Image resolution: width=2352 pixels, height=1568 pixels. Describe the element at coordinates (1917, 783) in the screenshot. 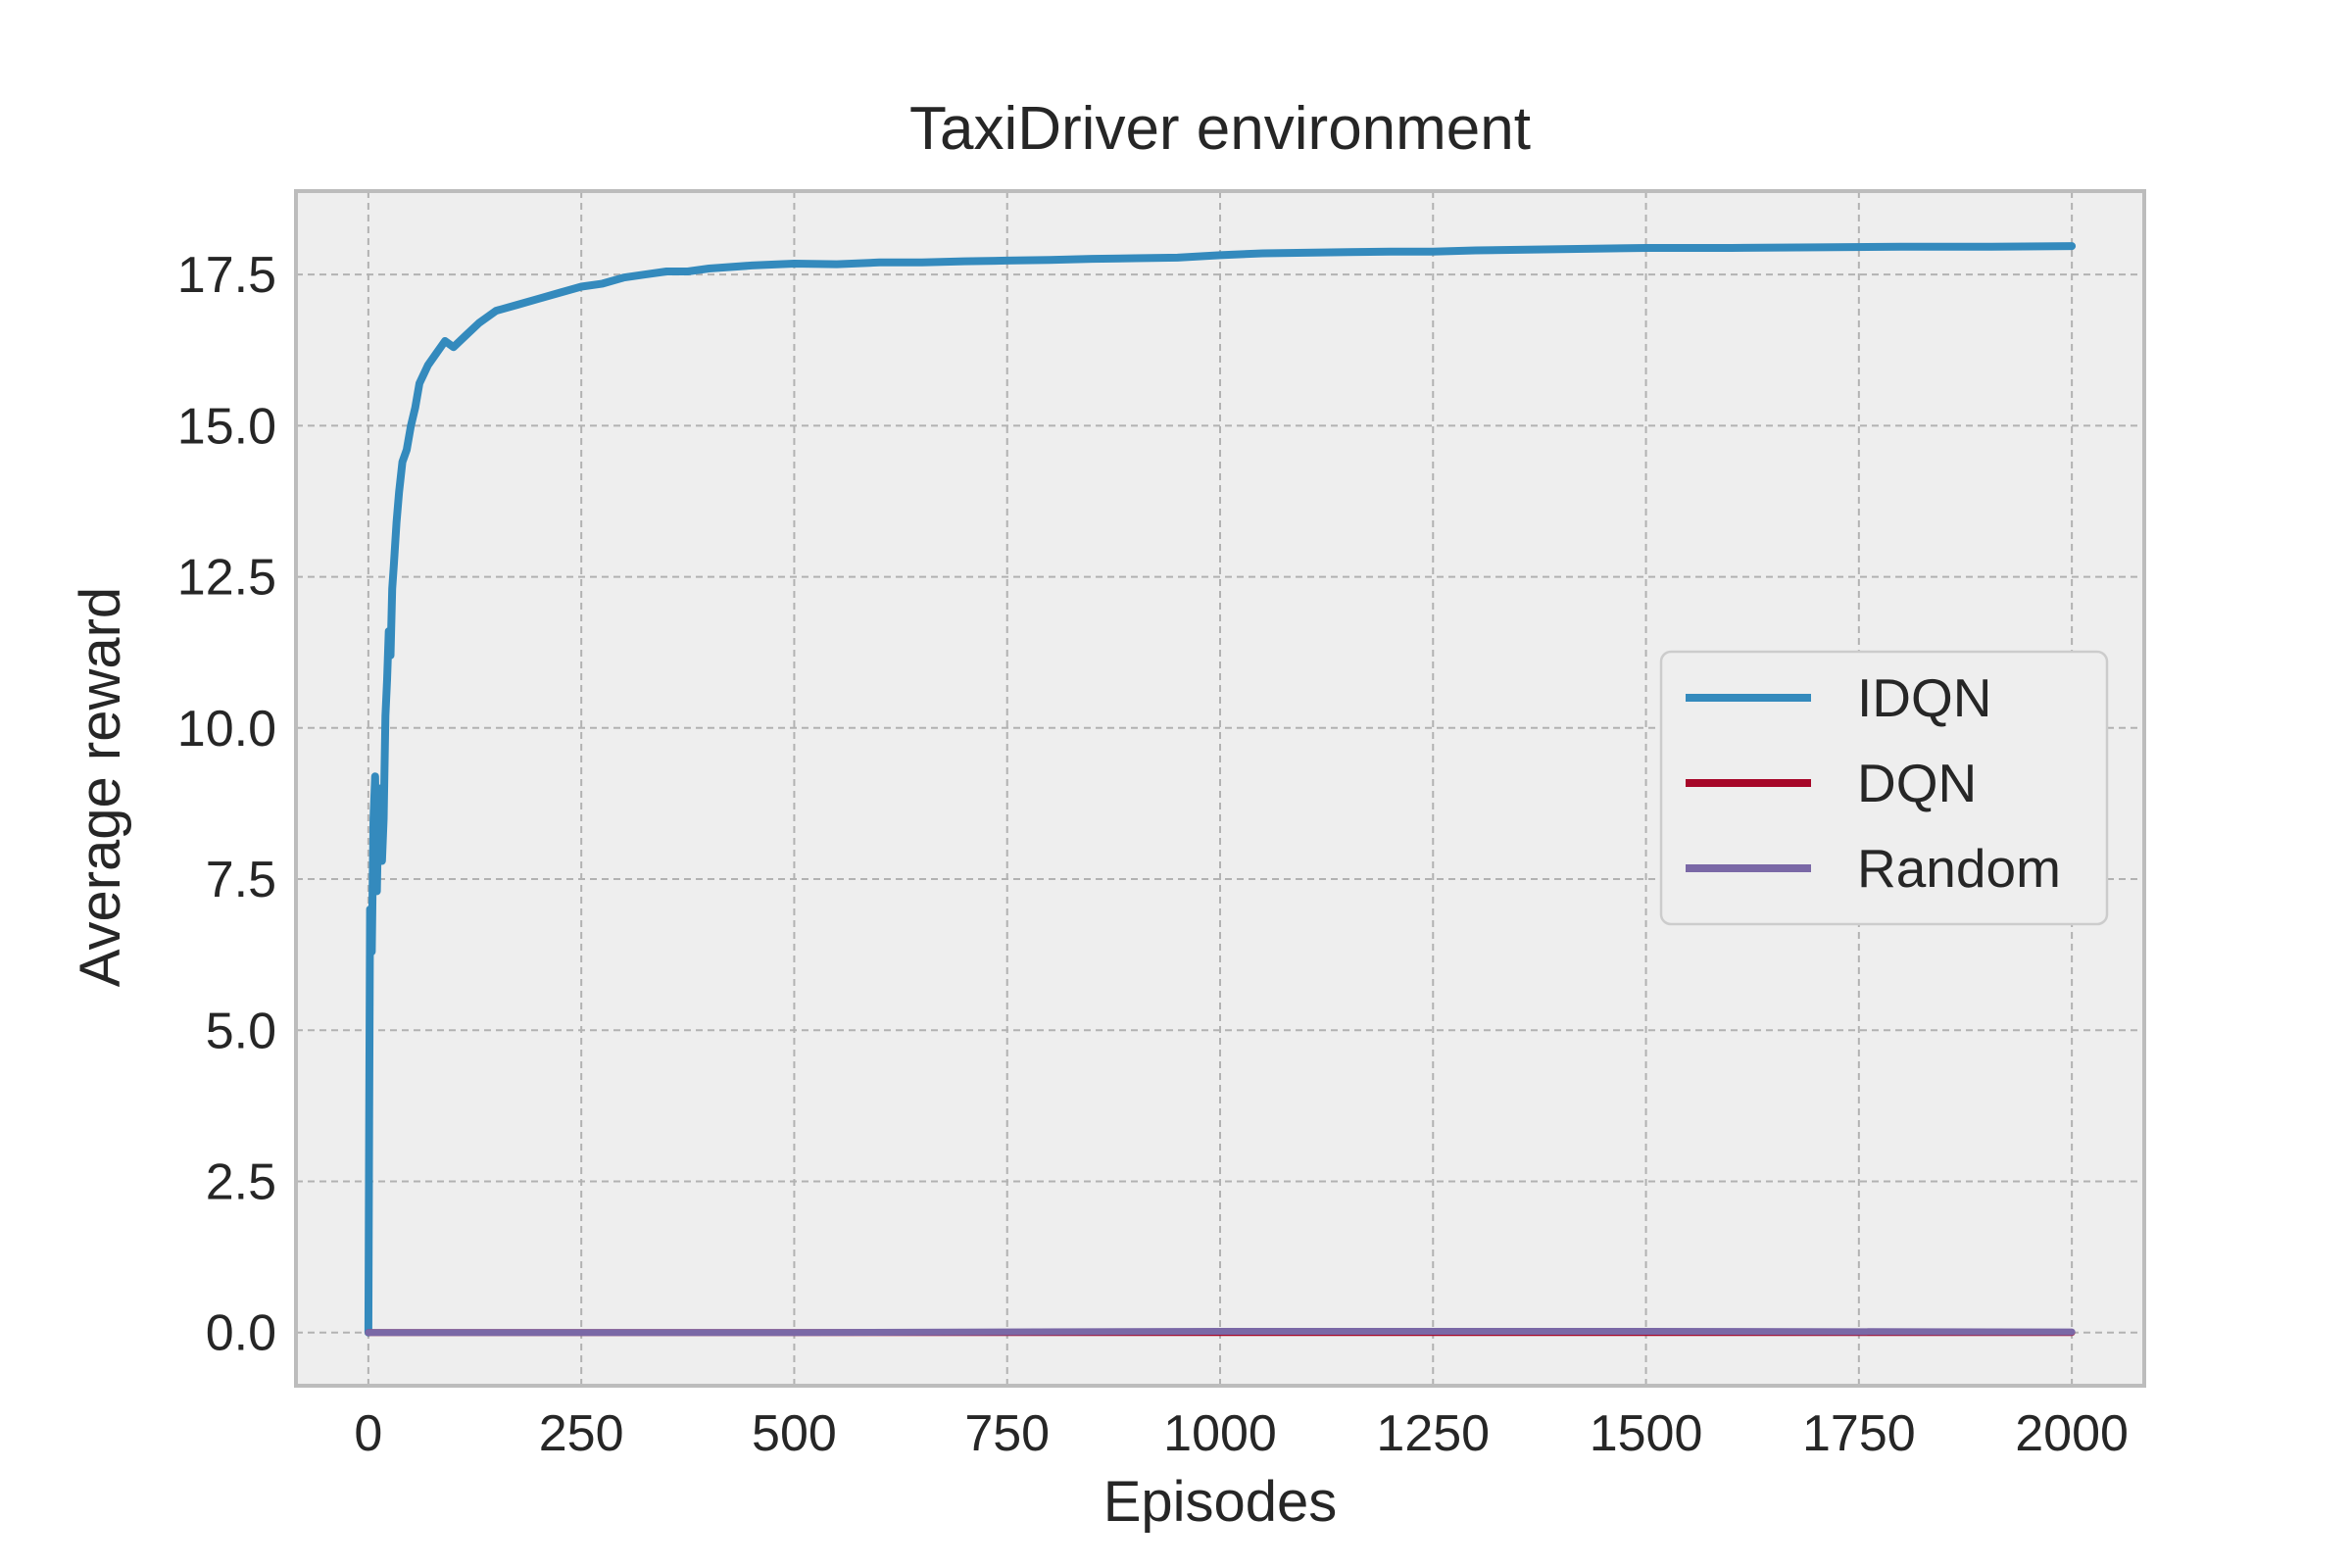

I see `legend-label-dqn: DQN` at that location.